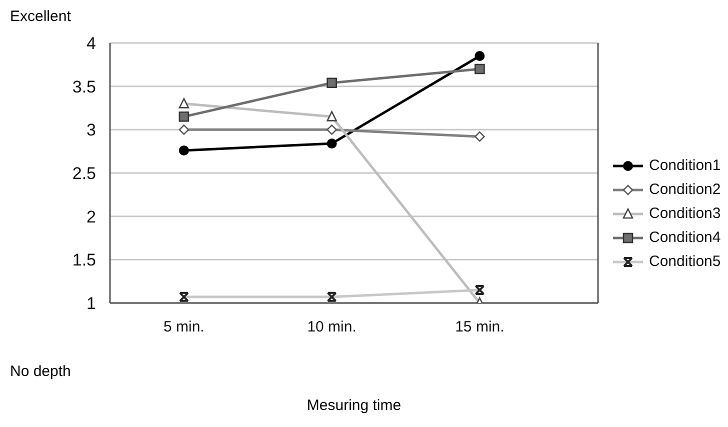  I want to click on y-tick-label: 2.5, so click(84, 174).